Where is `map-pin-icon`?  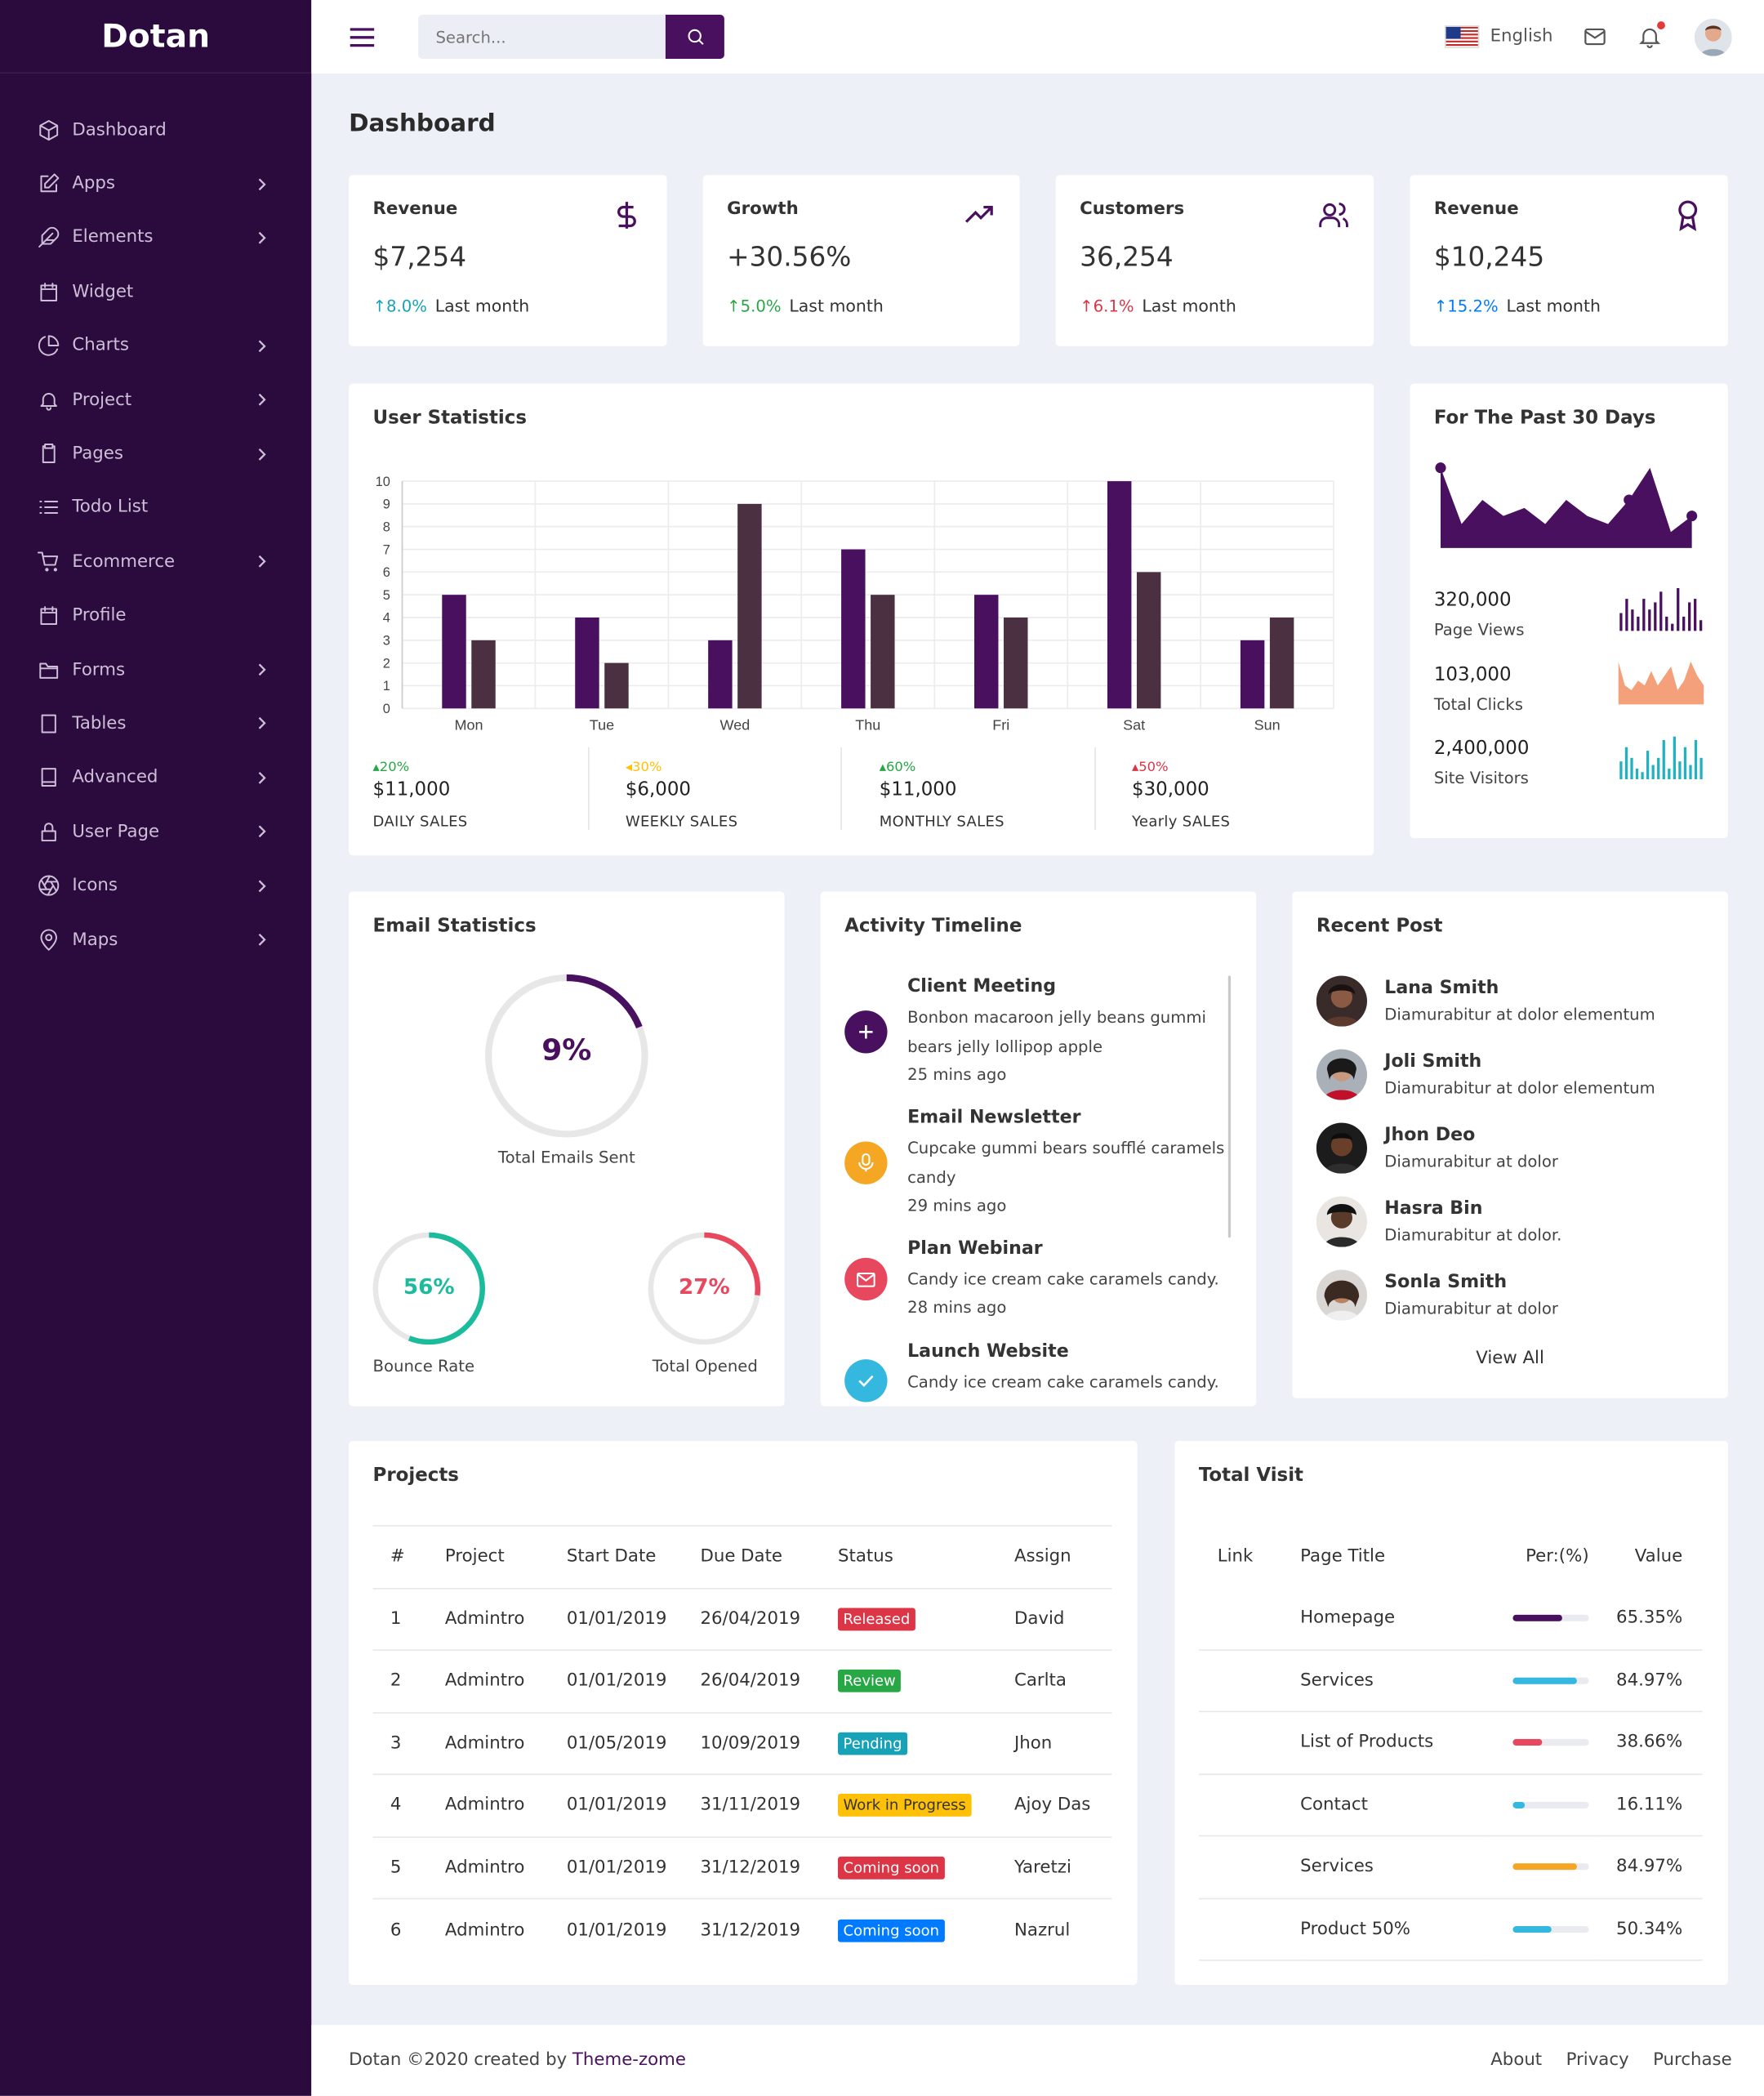 map-pin-icon is located at coordinates (48, 939).